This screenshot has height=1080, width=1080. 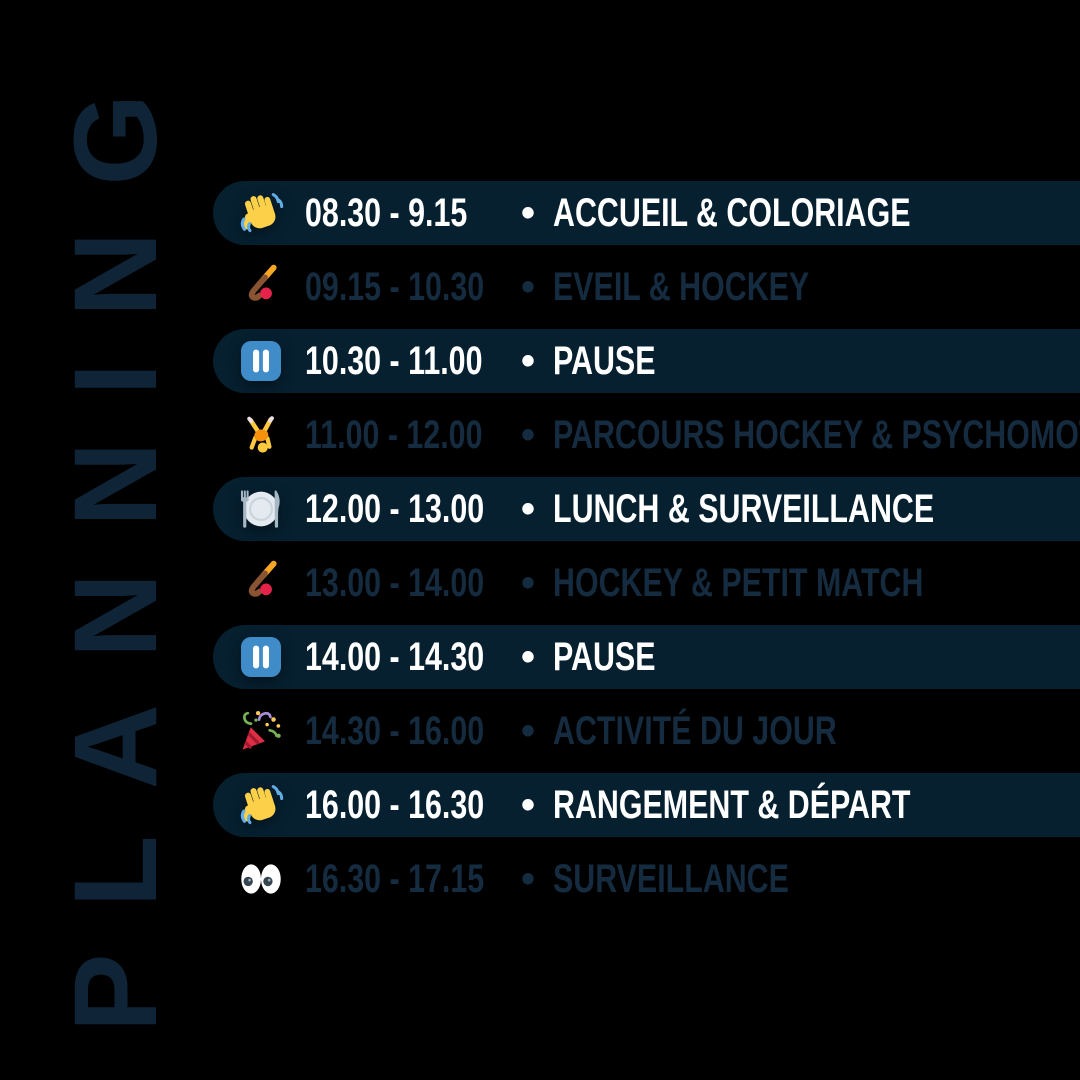 What do you see at coordinates (395, 878) in the screenshot?
I see `time-range: 16.30 - 17.15` at bounding box center [395, 878].